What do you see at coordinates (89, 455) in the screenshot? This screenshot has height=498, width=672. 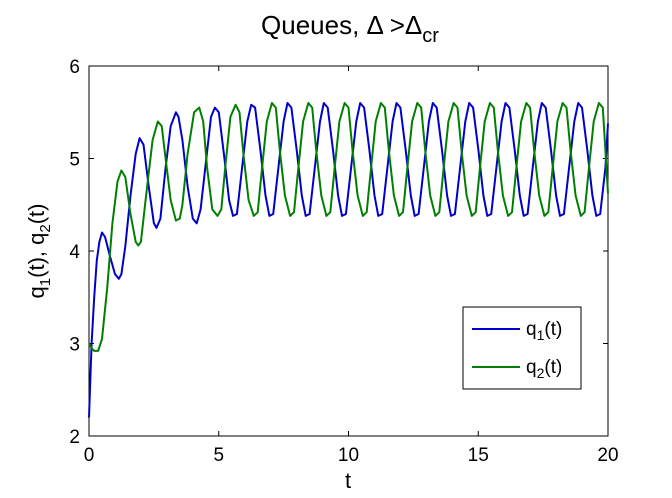 I see `x-tick-label: 0` at bounding box center [89, 455].